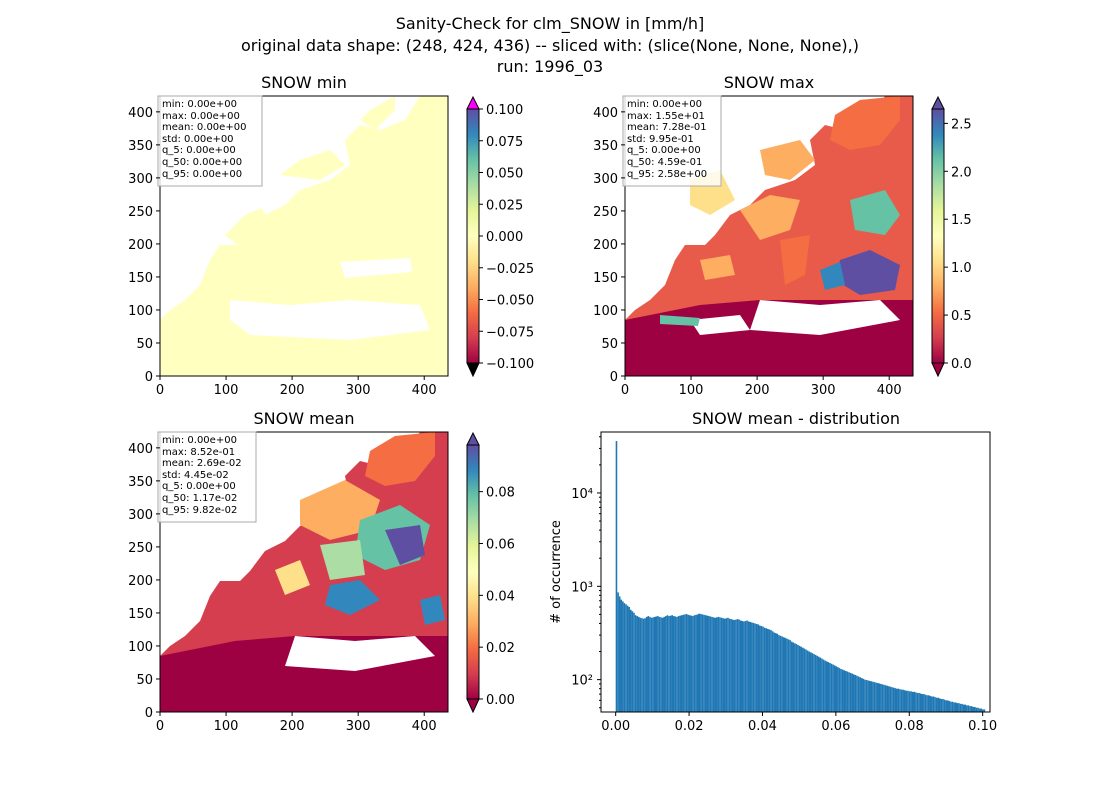 The image size is (1100, 800). Describe the element at coordinates (500, 493) in the screenshot. I see `colorbar-tick-label: 0.08` at that location.